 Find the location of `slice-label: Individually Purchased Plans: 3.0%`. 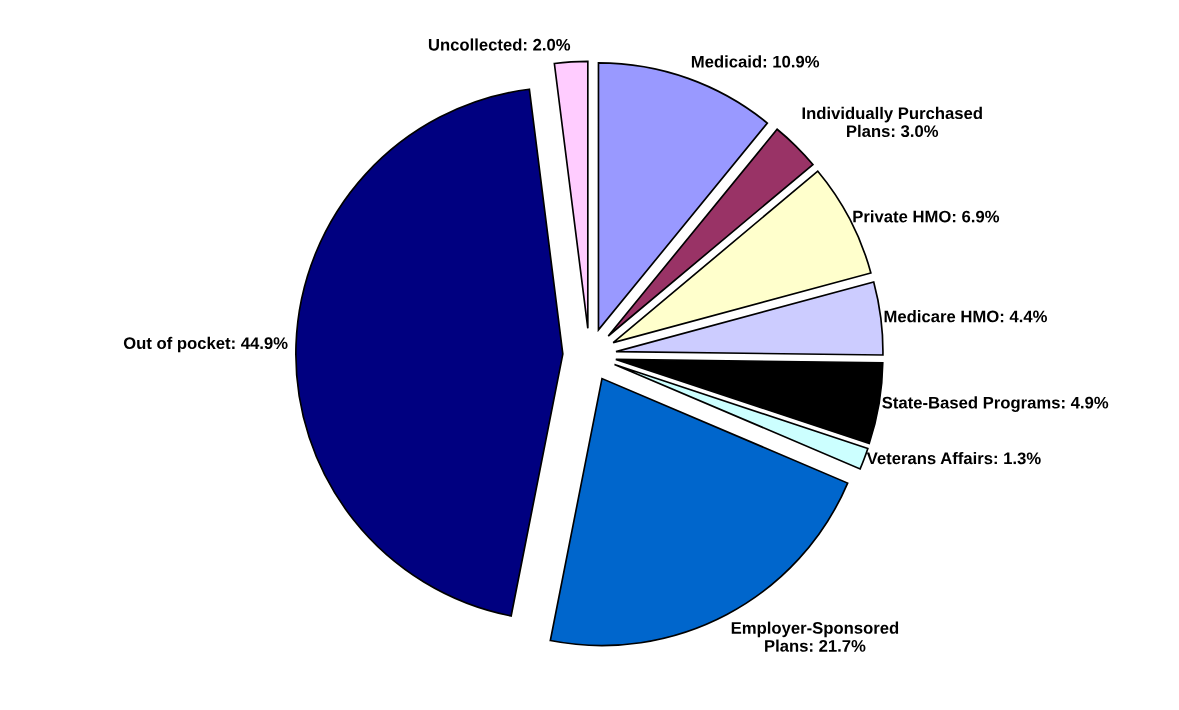

slice-label: Individually Purchased Plans: 3.0% is located at coordinates (892, 122).